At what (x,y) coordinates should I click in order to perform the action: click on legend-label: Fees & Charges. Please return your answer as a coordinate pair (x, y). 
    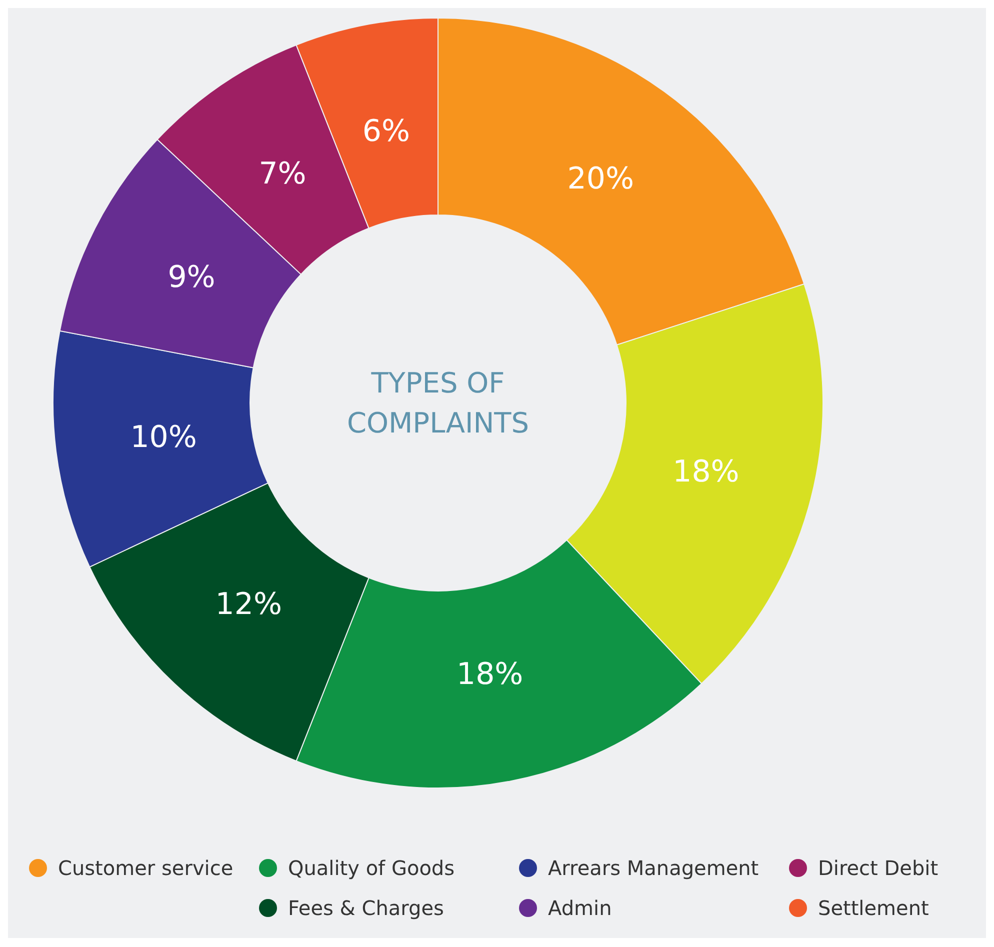
    Looking at the image, I should click on (366, 908).